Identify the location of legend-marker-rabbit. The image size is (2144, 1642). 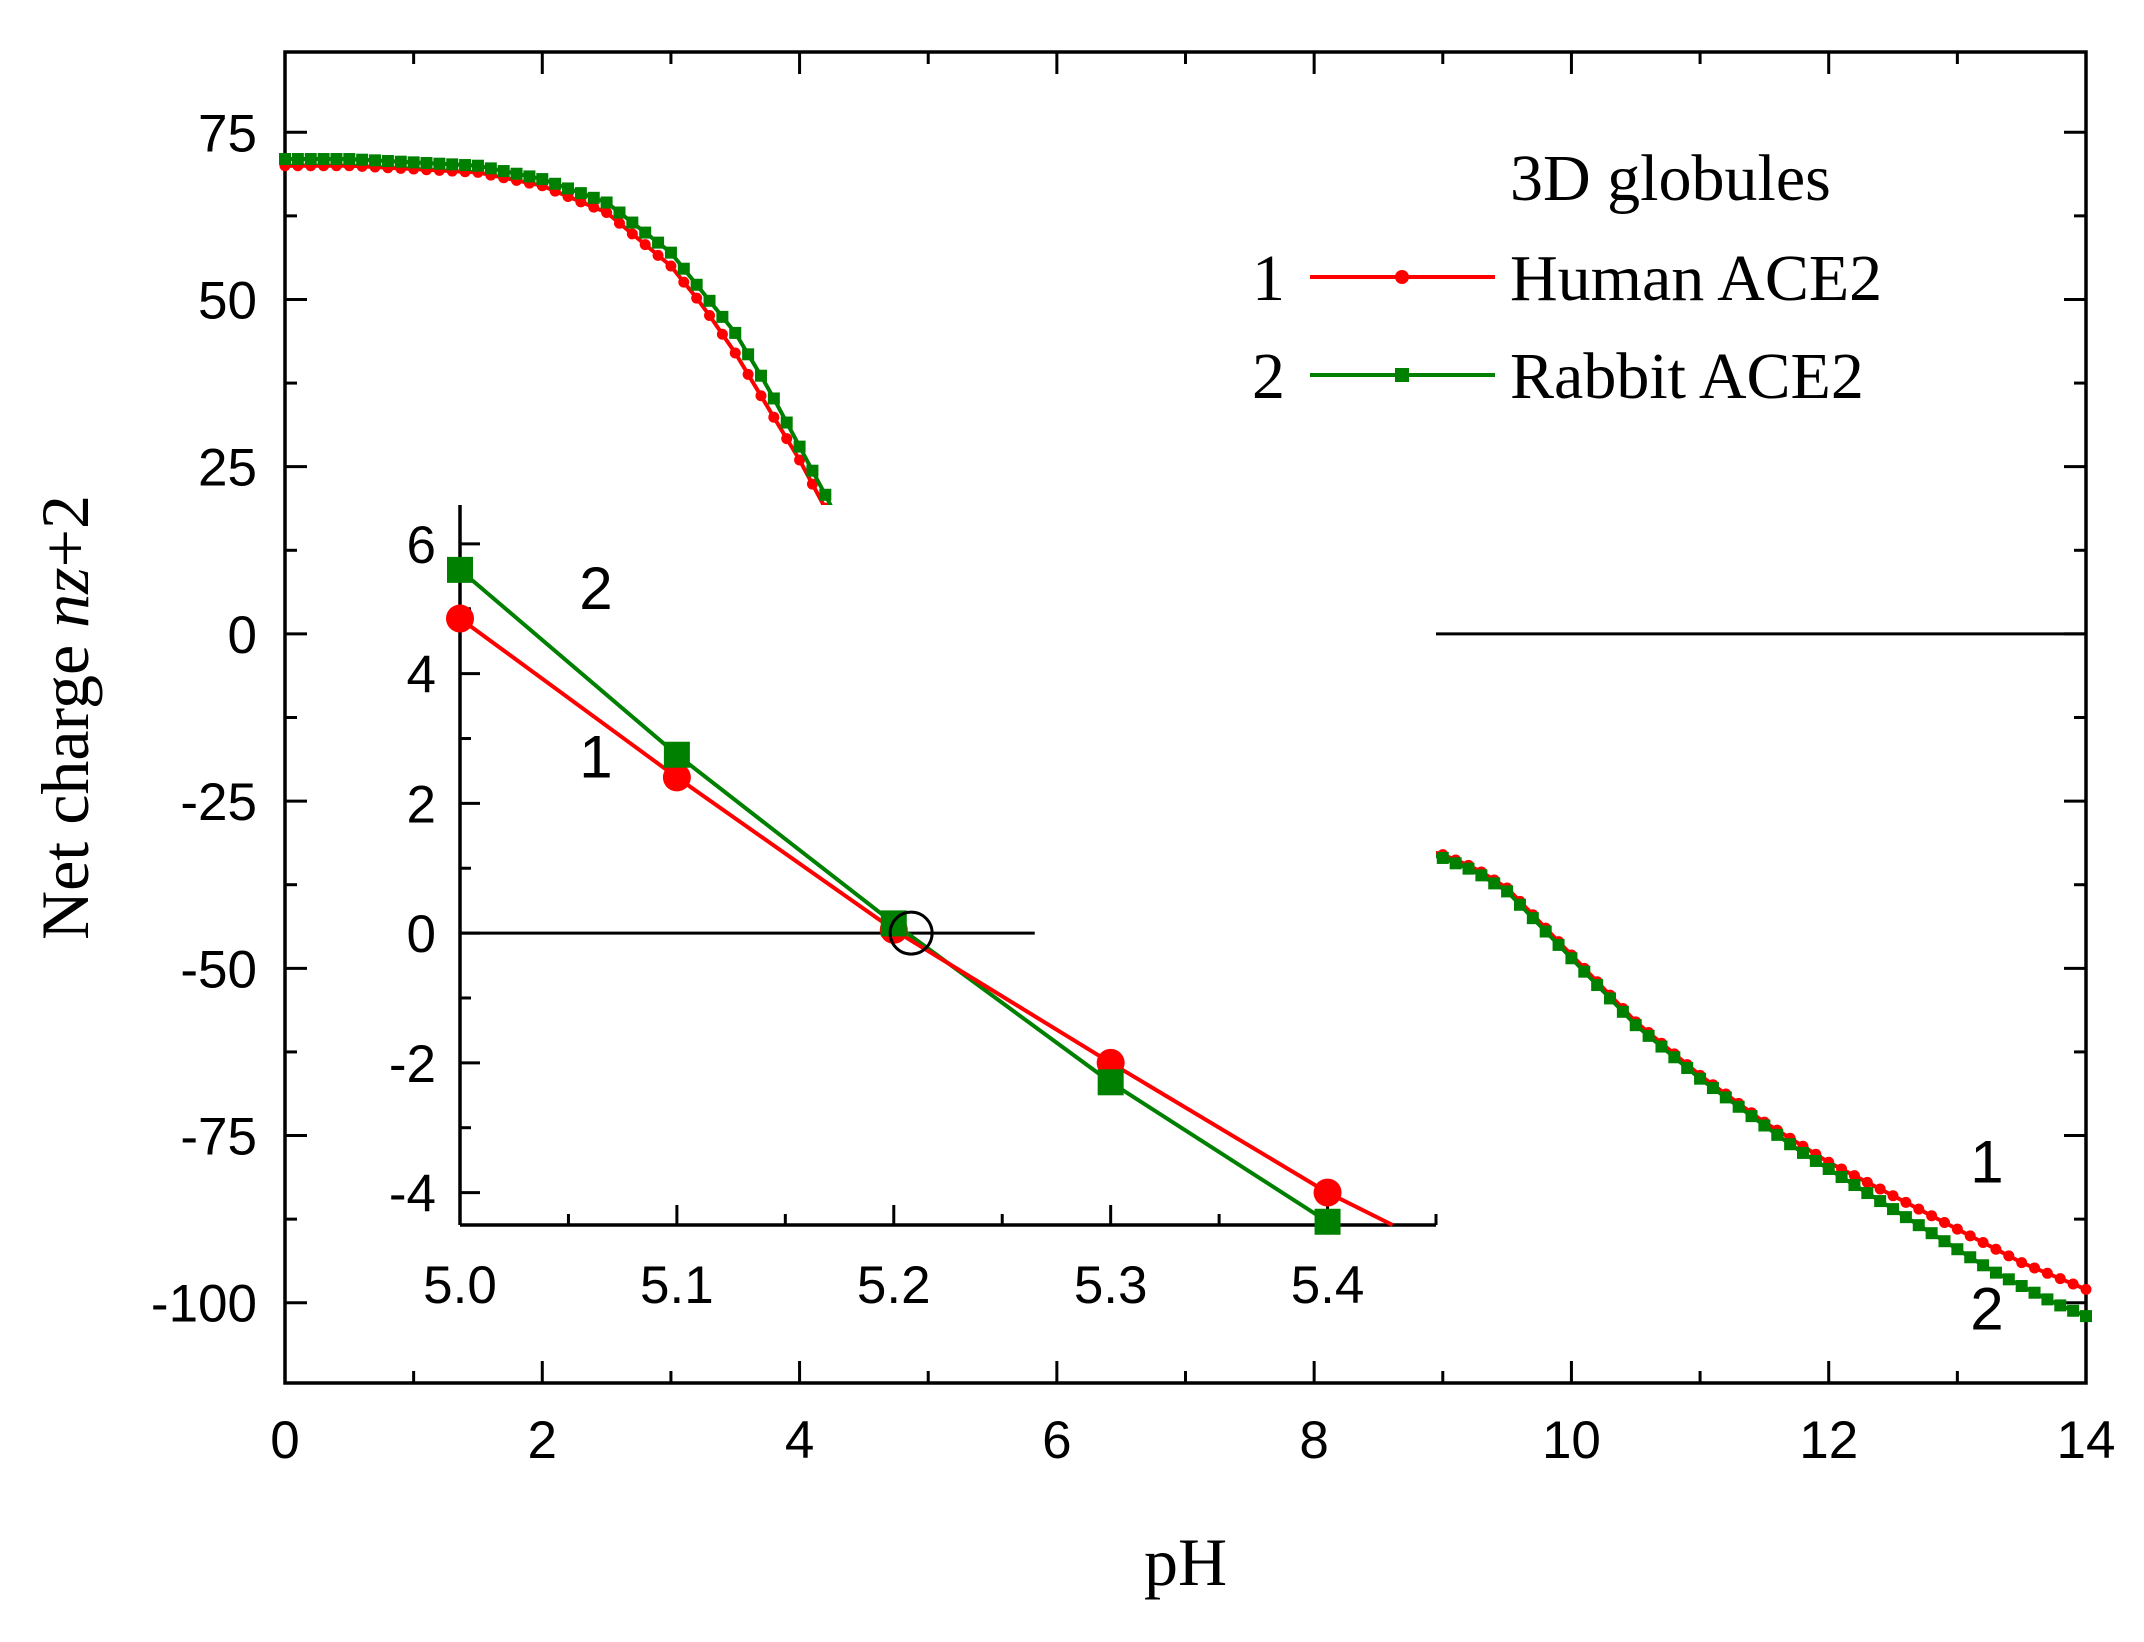
(1402, 375).